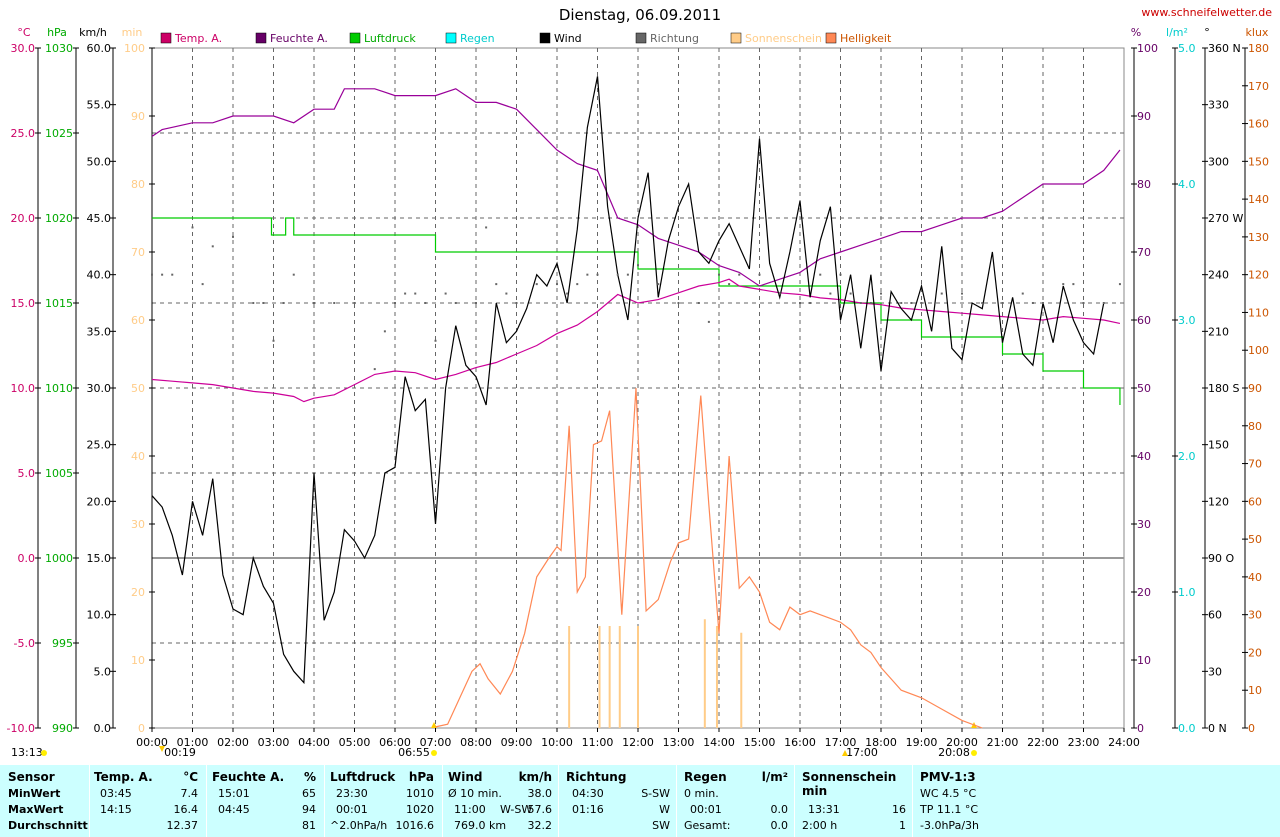  I want to click on sunshine-axis-tick-label: 60, so click(138, 320).